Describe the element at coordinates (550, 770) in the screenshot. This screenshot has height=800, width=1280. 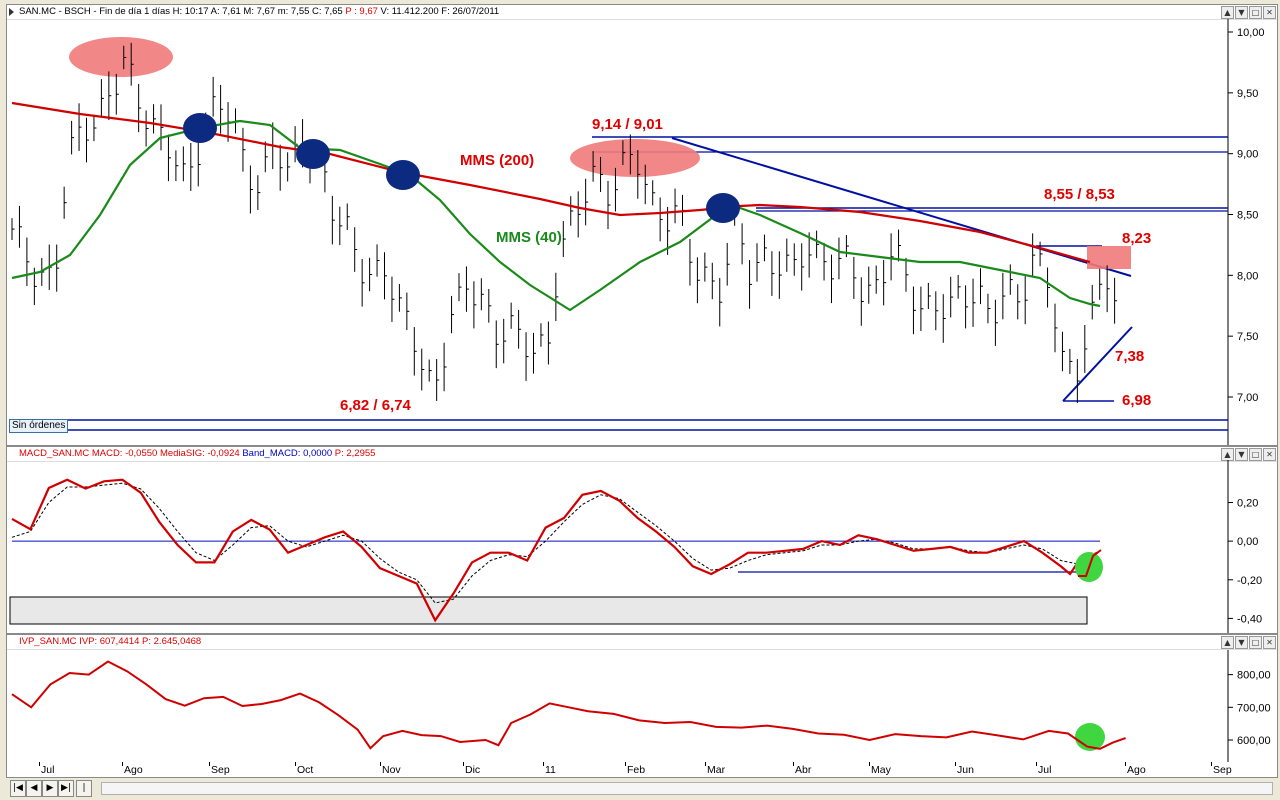
I see `date-axis-label: 11` at that location.